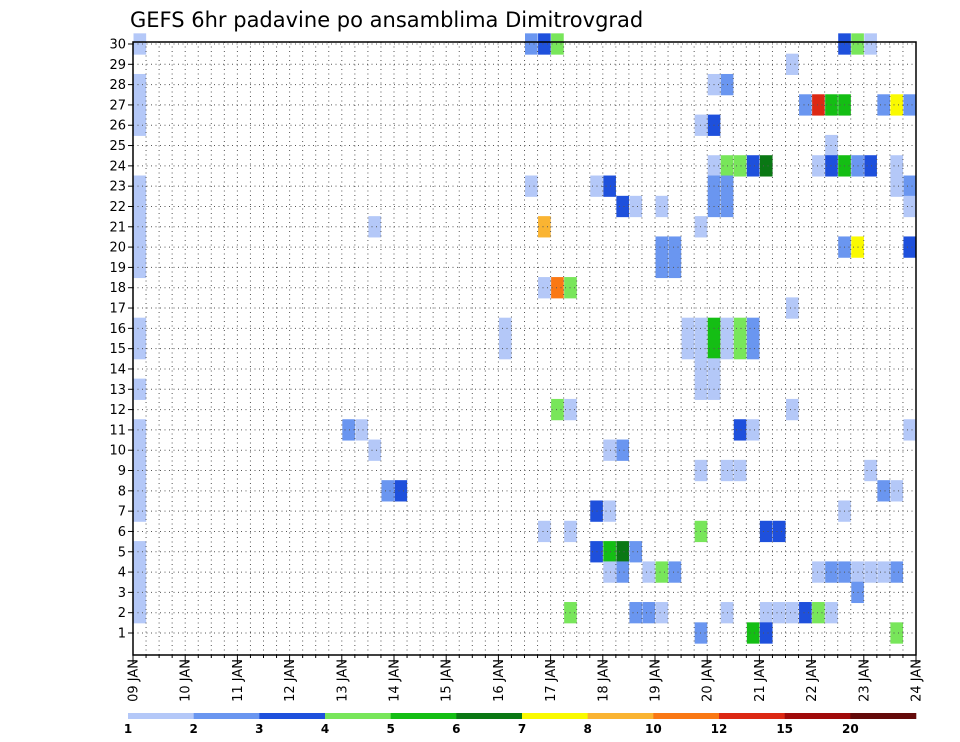 The height and width of the screenshot is (742, 960). I want to click on y-tick-label: 28, so click(117, 85).